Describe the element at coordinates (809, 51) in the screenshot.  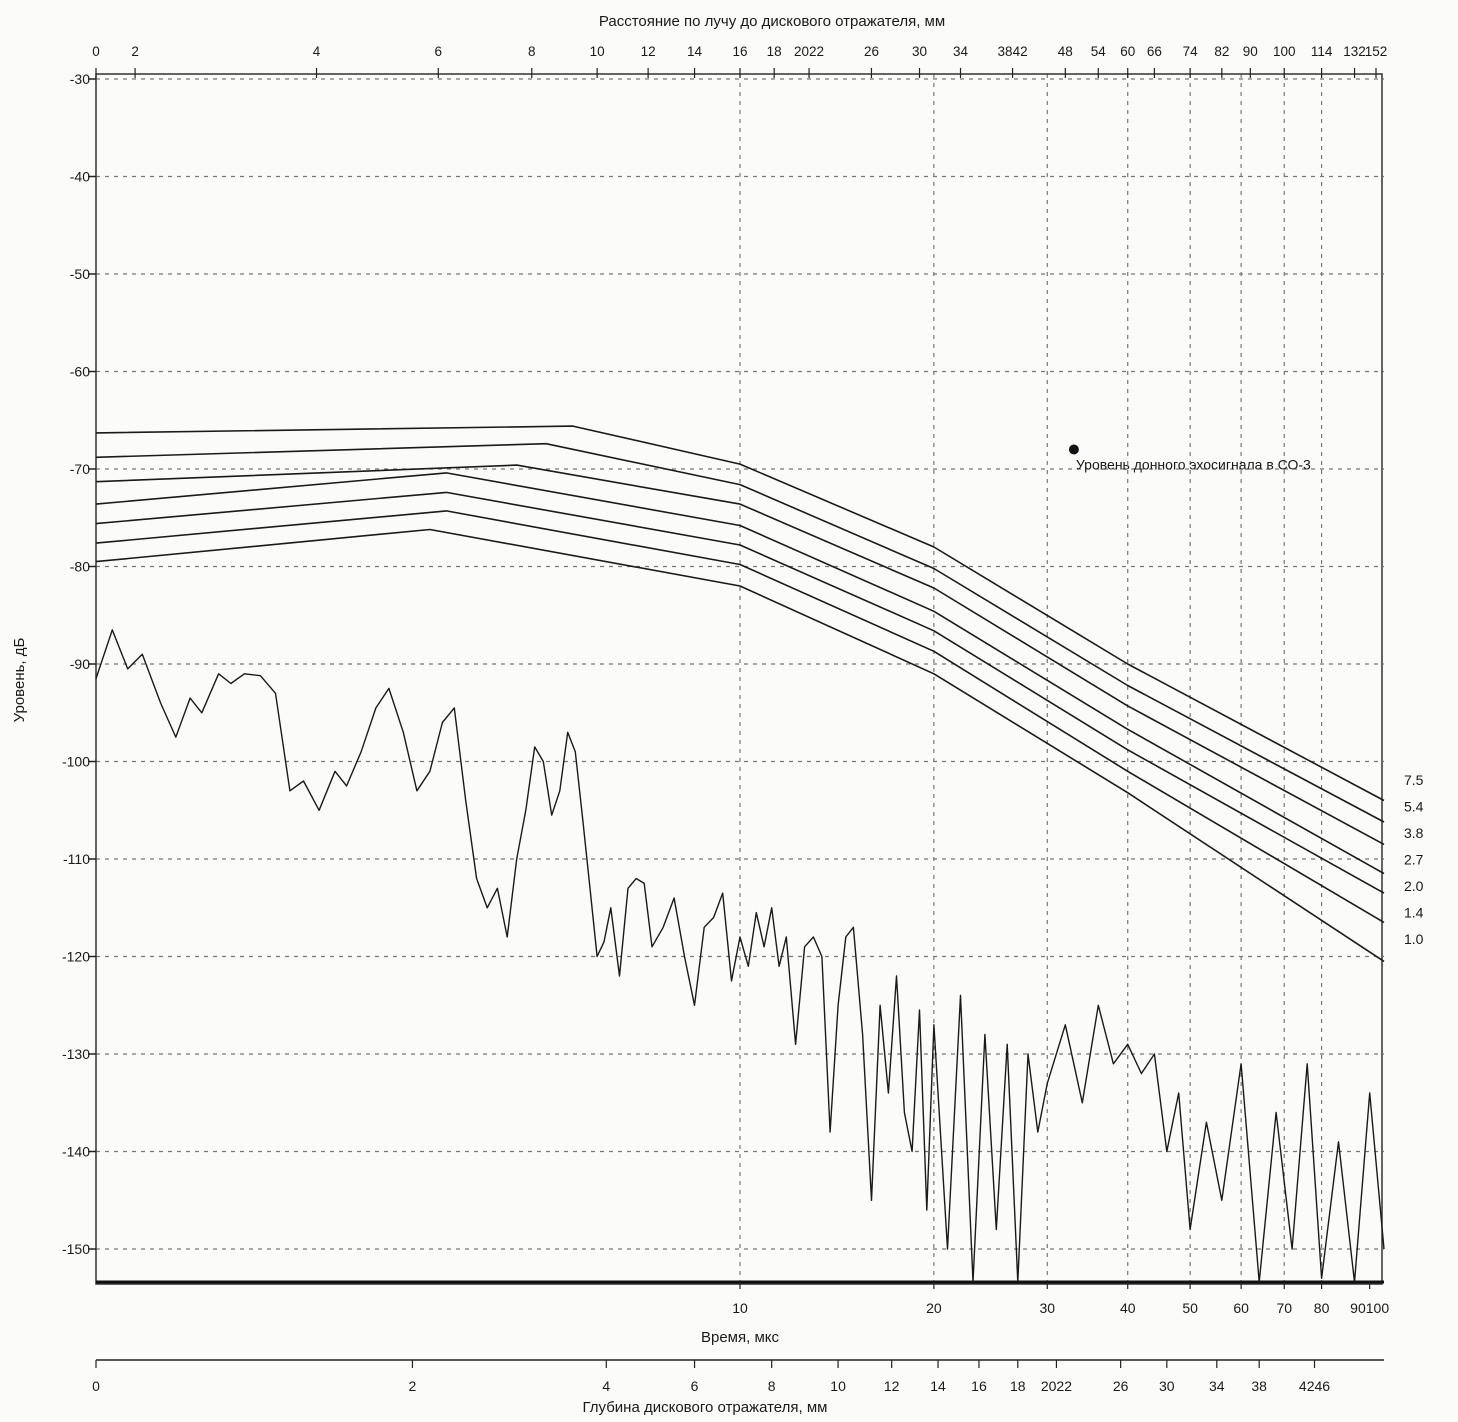
I see `top-tick-label: 2022` at that location.